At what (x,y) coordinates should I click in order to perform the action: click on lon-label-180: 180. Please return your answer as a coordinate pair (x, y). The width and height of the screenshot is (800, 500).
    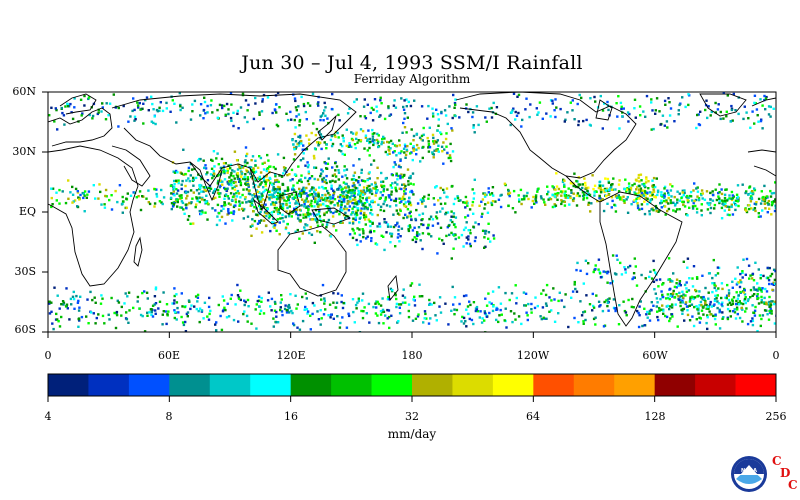
    Looking at the image, I should click on (412, 355).